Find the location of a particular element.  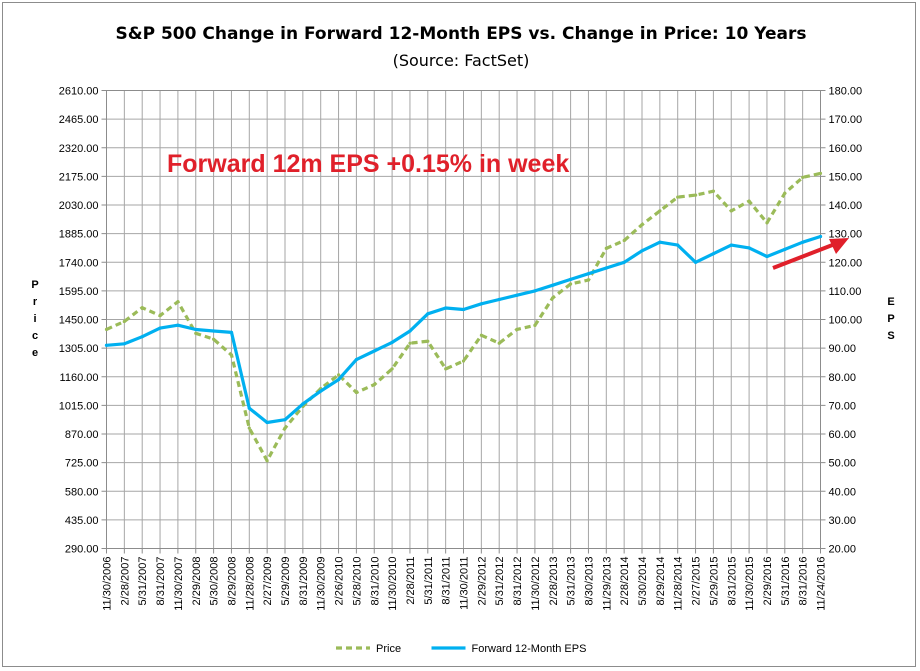

x-tick-label: 5/30/2014 is located at coordinates (643, 581).